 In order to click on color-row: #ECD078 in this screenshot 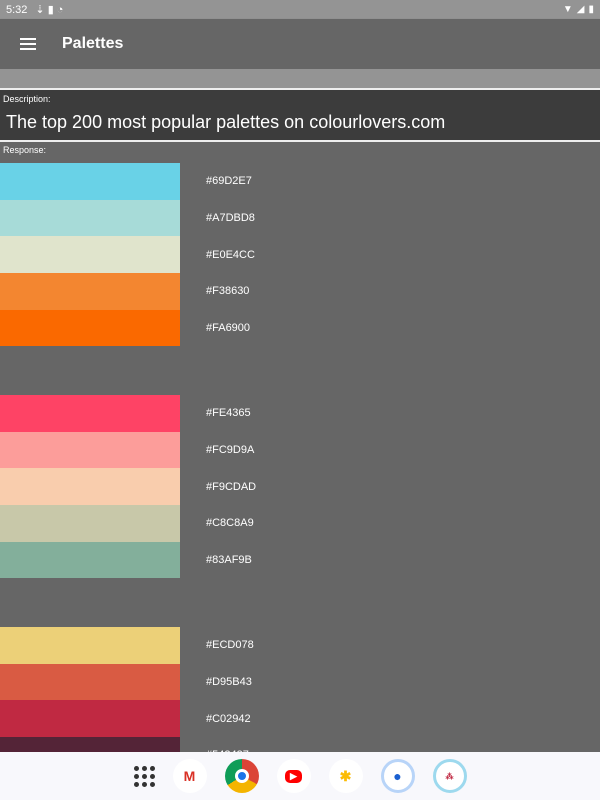, I will do `click(300, 645)`.